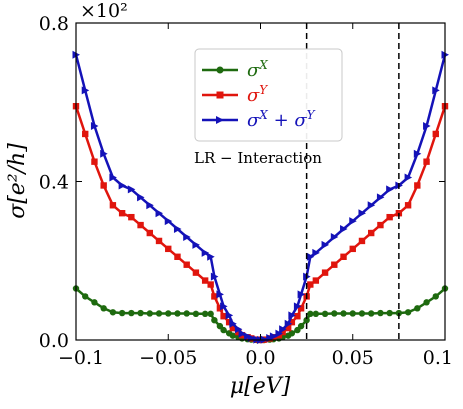 The width and height of the screenshot is (463, 409). I want to click on legend-box, so click(268, 95).